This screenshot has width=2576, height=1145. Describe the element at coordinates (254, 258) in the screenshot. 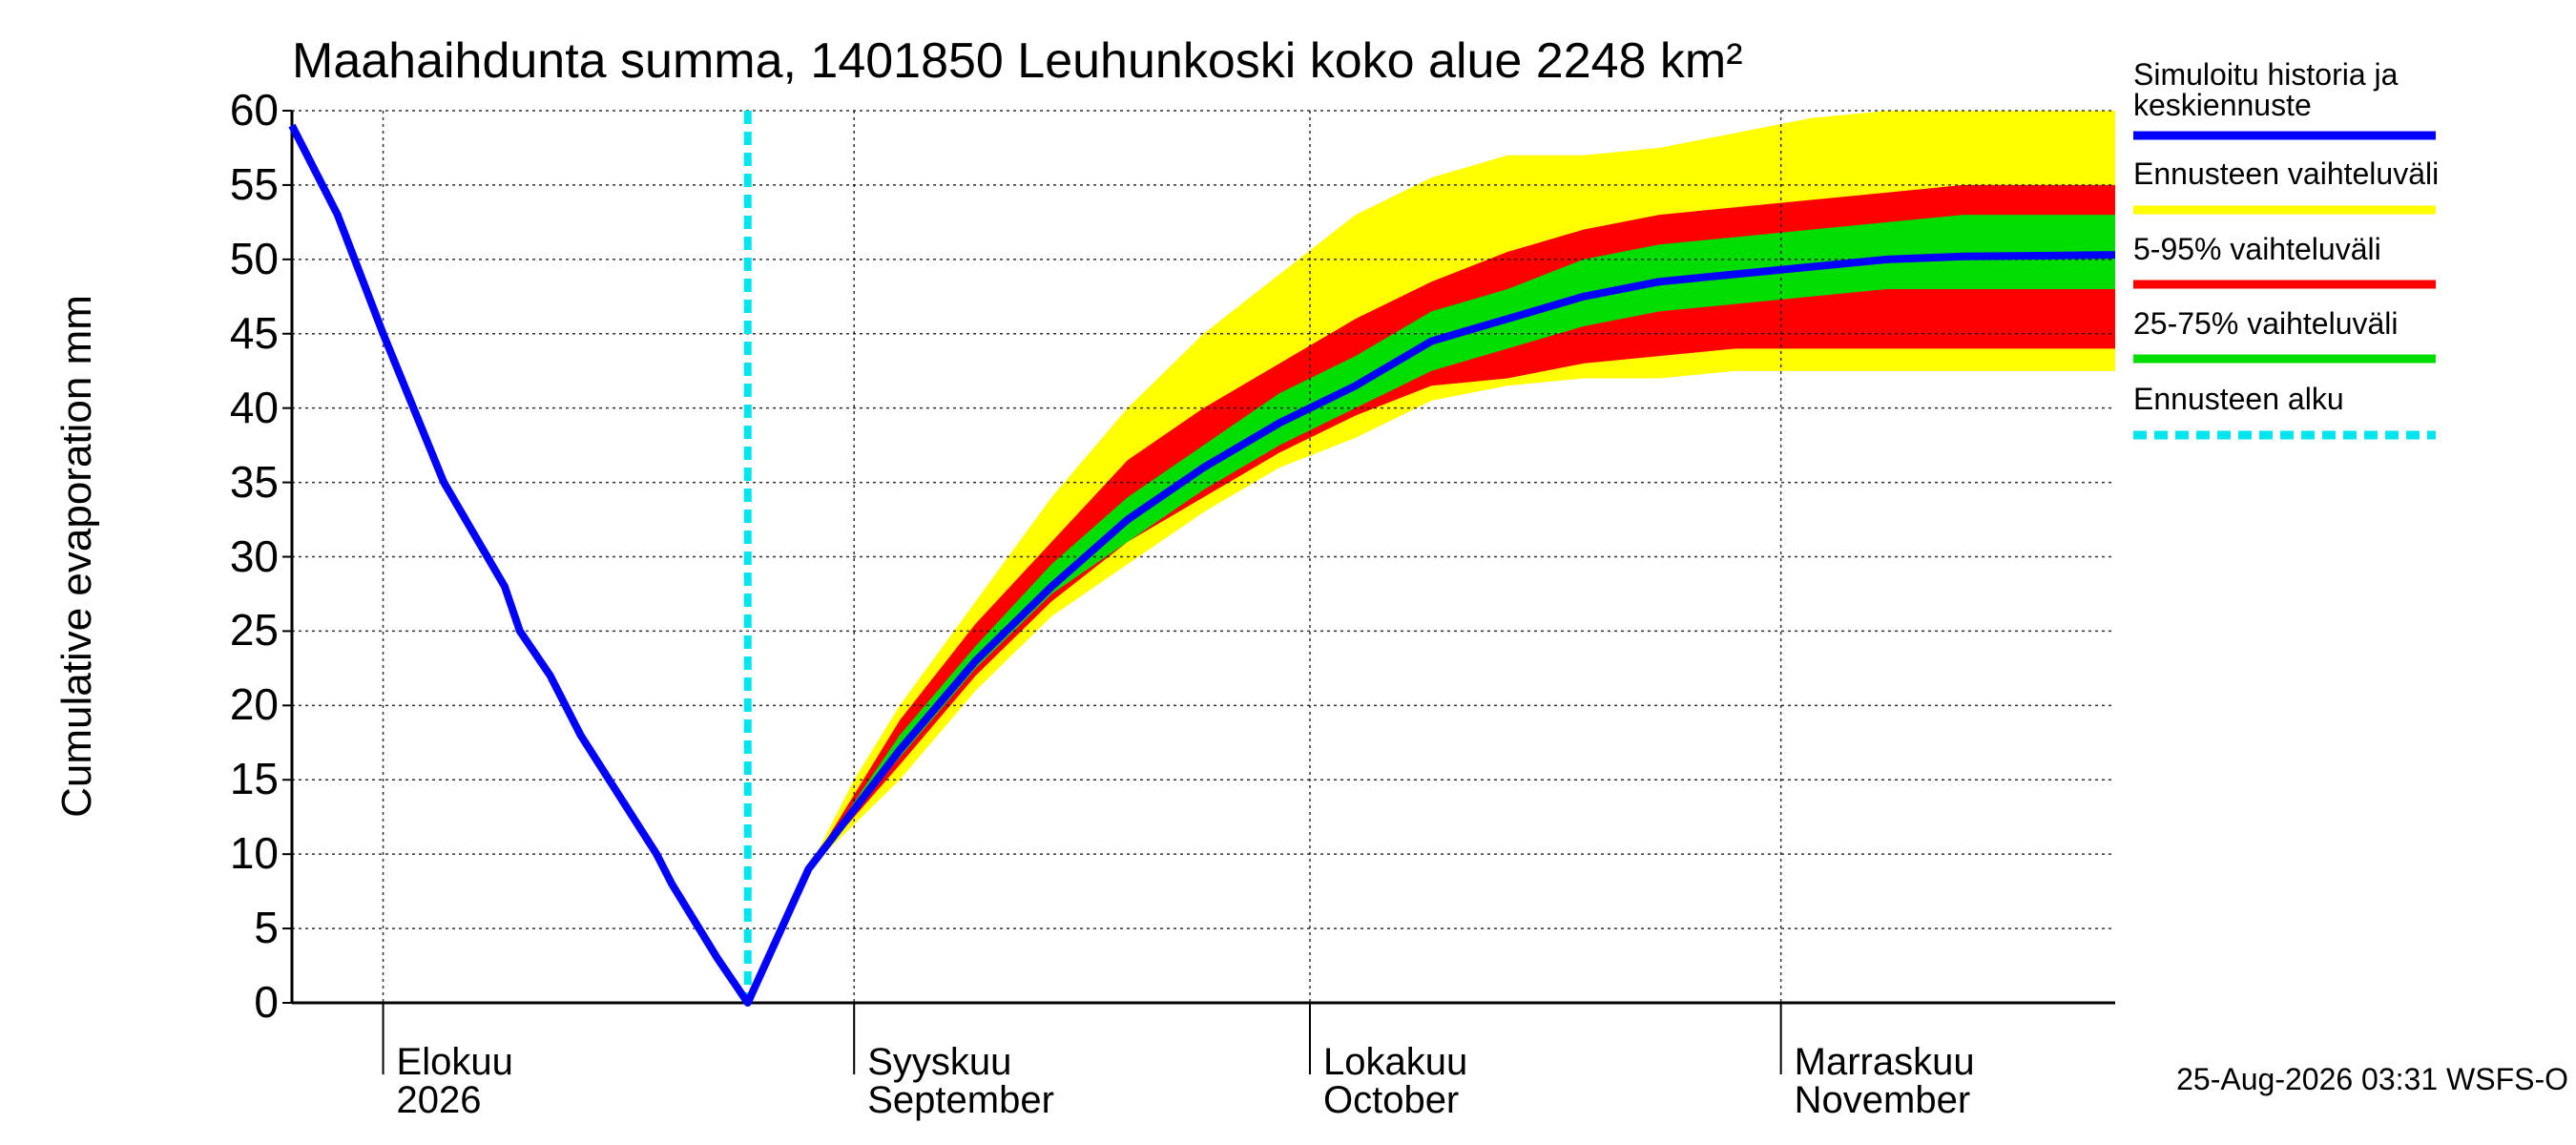

I see `y-tick-label: 50` at that location.